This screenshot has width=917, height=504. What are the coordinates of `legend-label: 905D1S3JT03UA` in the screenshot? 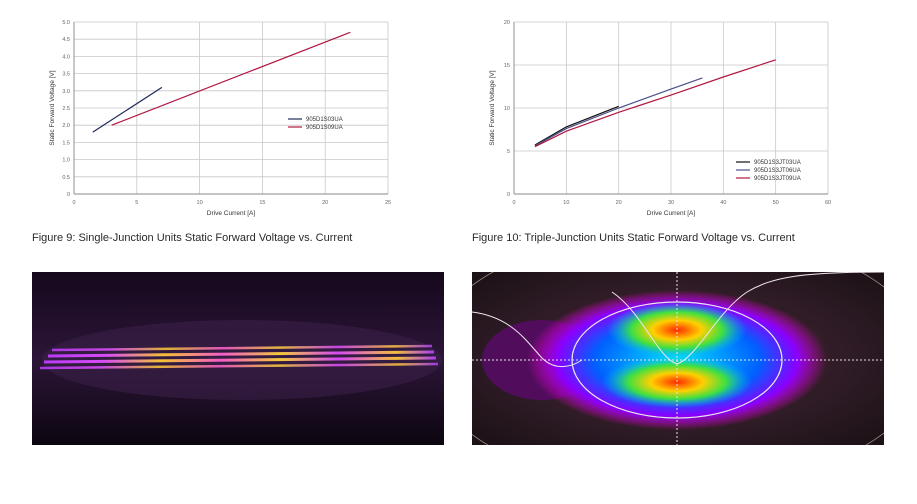 It's located at (777, 163).